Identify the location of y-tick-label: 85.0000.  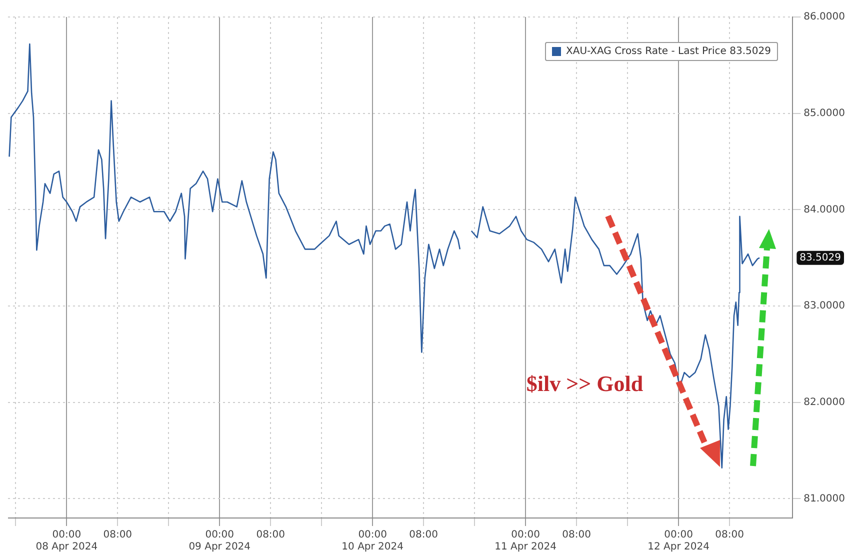
(825, 113).